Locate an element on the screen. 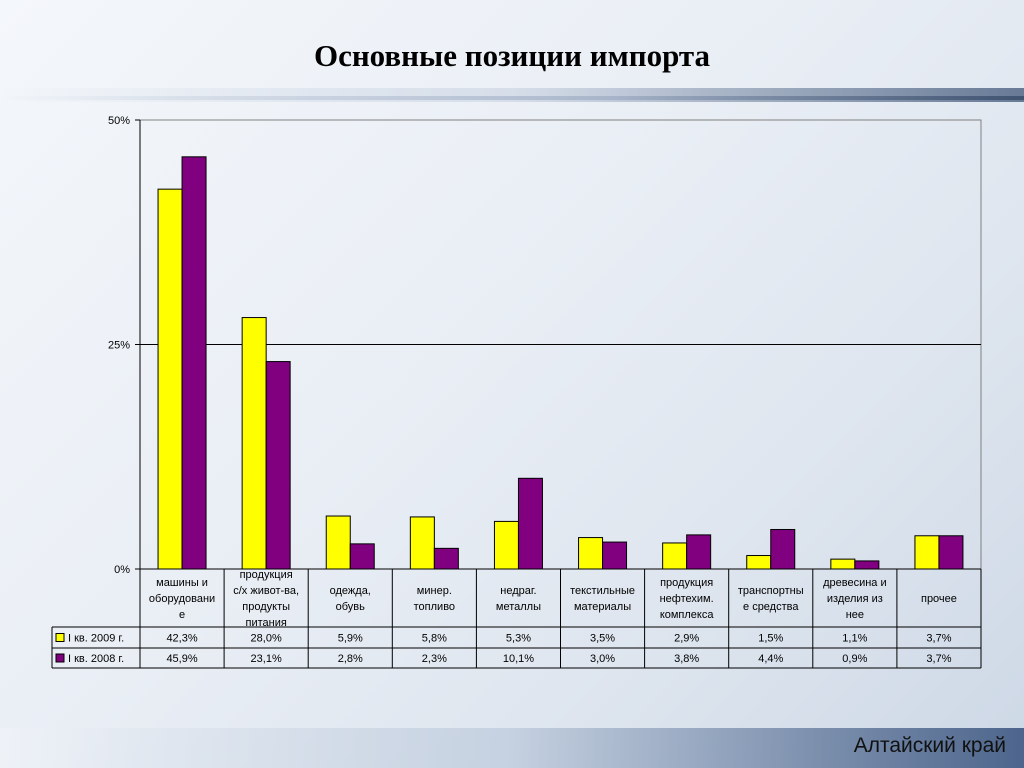 The image size is (1024, 768). data-value-label: 2,8% is located at coordinates (350, 659).